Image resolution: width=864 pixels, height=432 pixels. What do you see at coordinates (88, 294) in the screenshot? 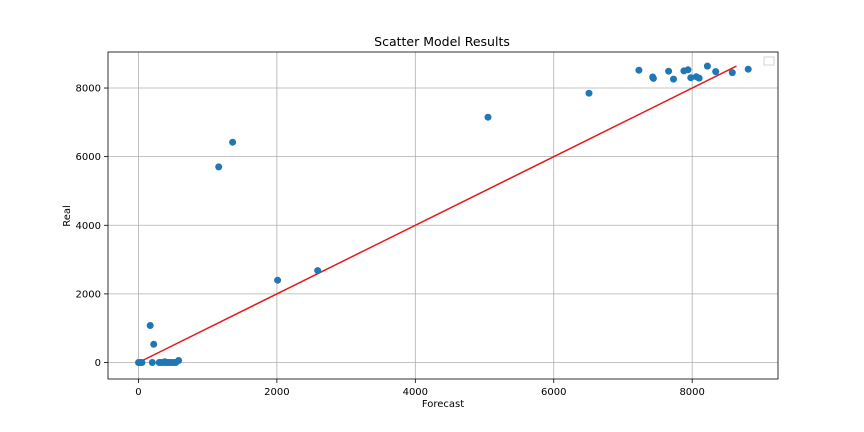
I see `y-tick-label: 2000` at bounding box center [88, 294].